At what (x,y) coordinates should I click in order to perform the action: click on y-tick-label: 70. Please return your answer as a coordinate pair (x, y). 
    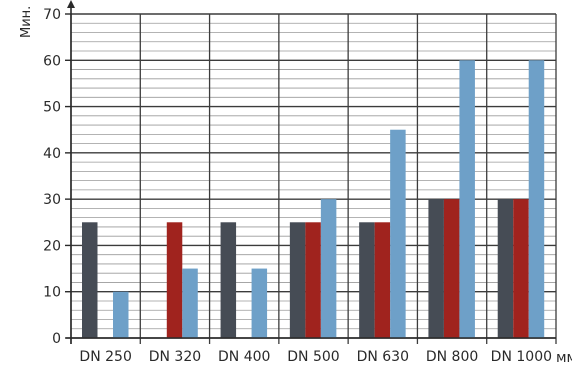
    Looking at the image, I should click on (52, 15).